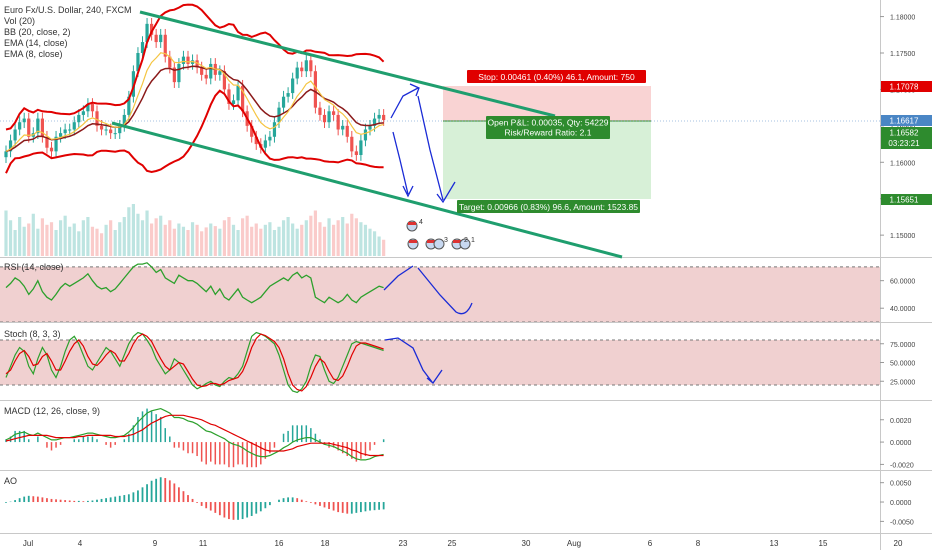 The height and width of the screenshot is (555, 932). Describe the element at coordinates (556, 76) in the screenshot. I see `stop-label-box` at that location.